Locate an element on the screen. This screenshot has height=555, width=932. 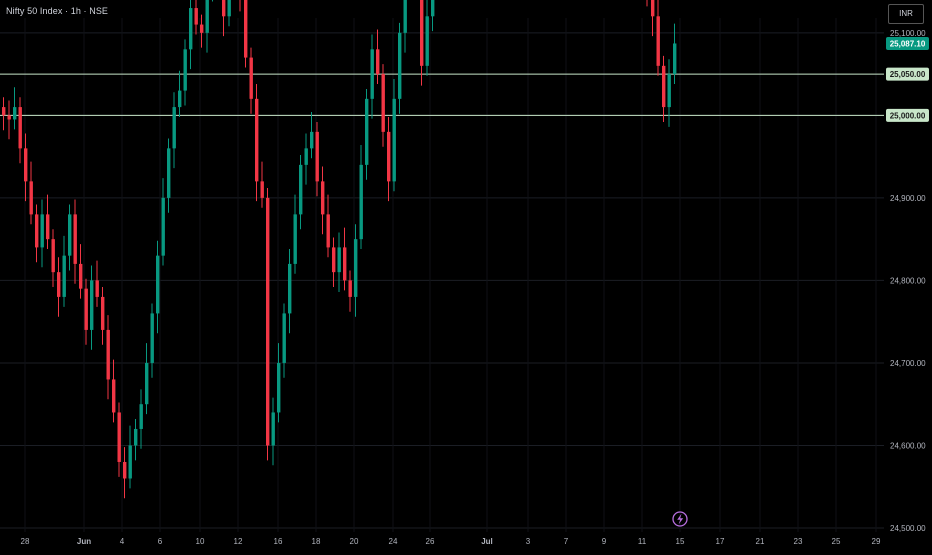
x-tick-label: Jul is located at coordinates (487, 541).